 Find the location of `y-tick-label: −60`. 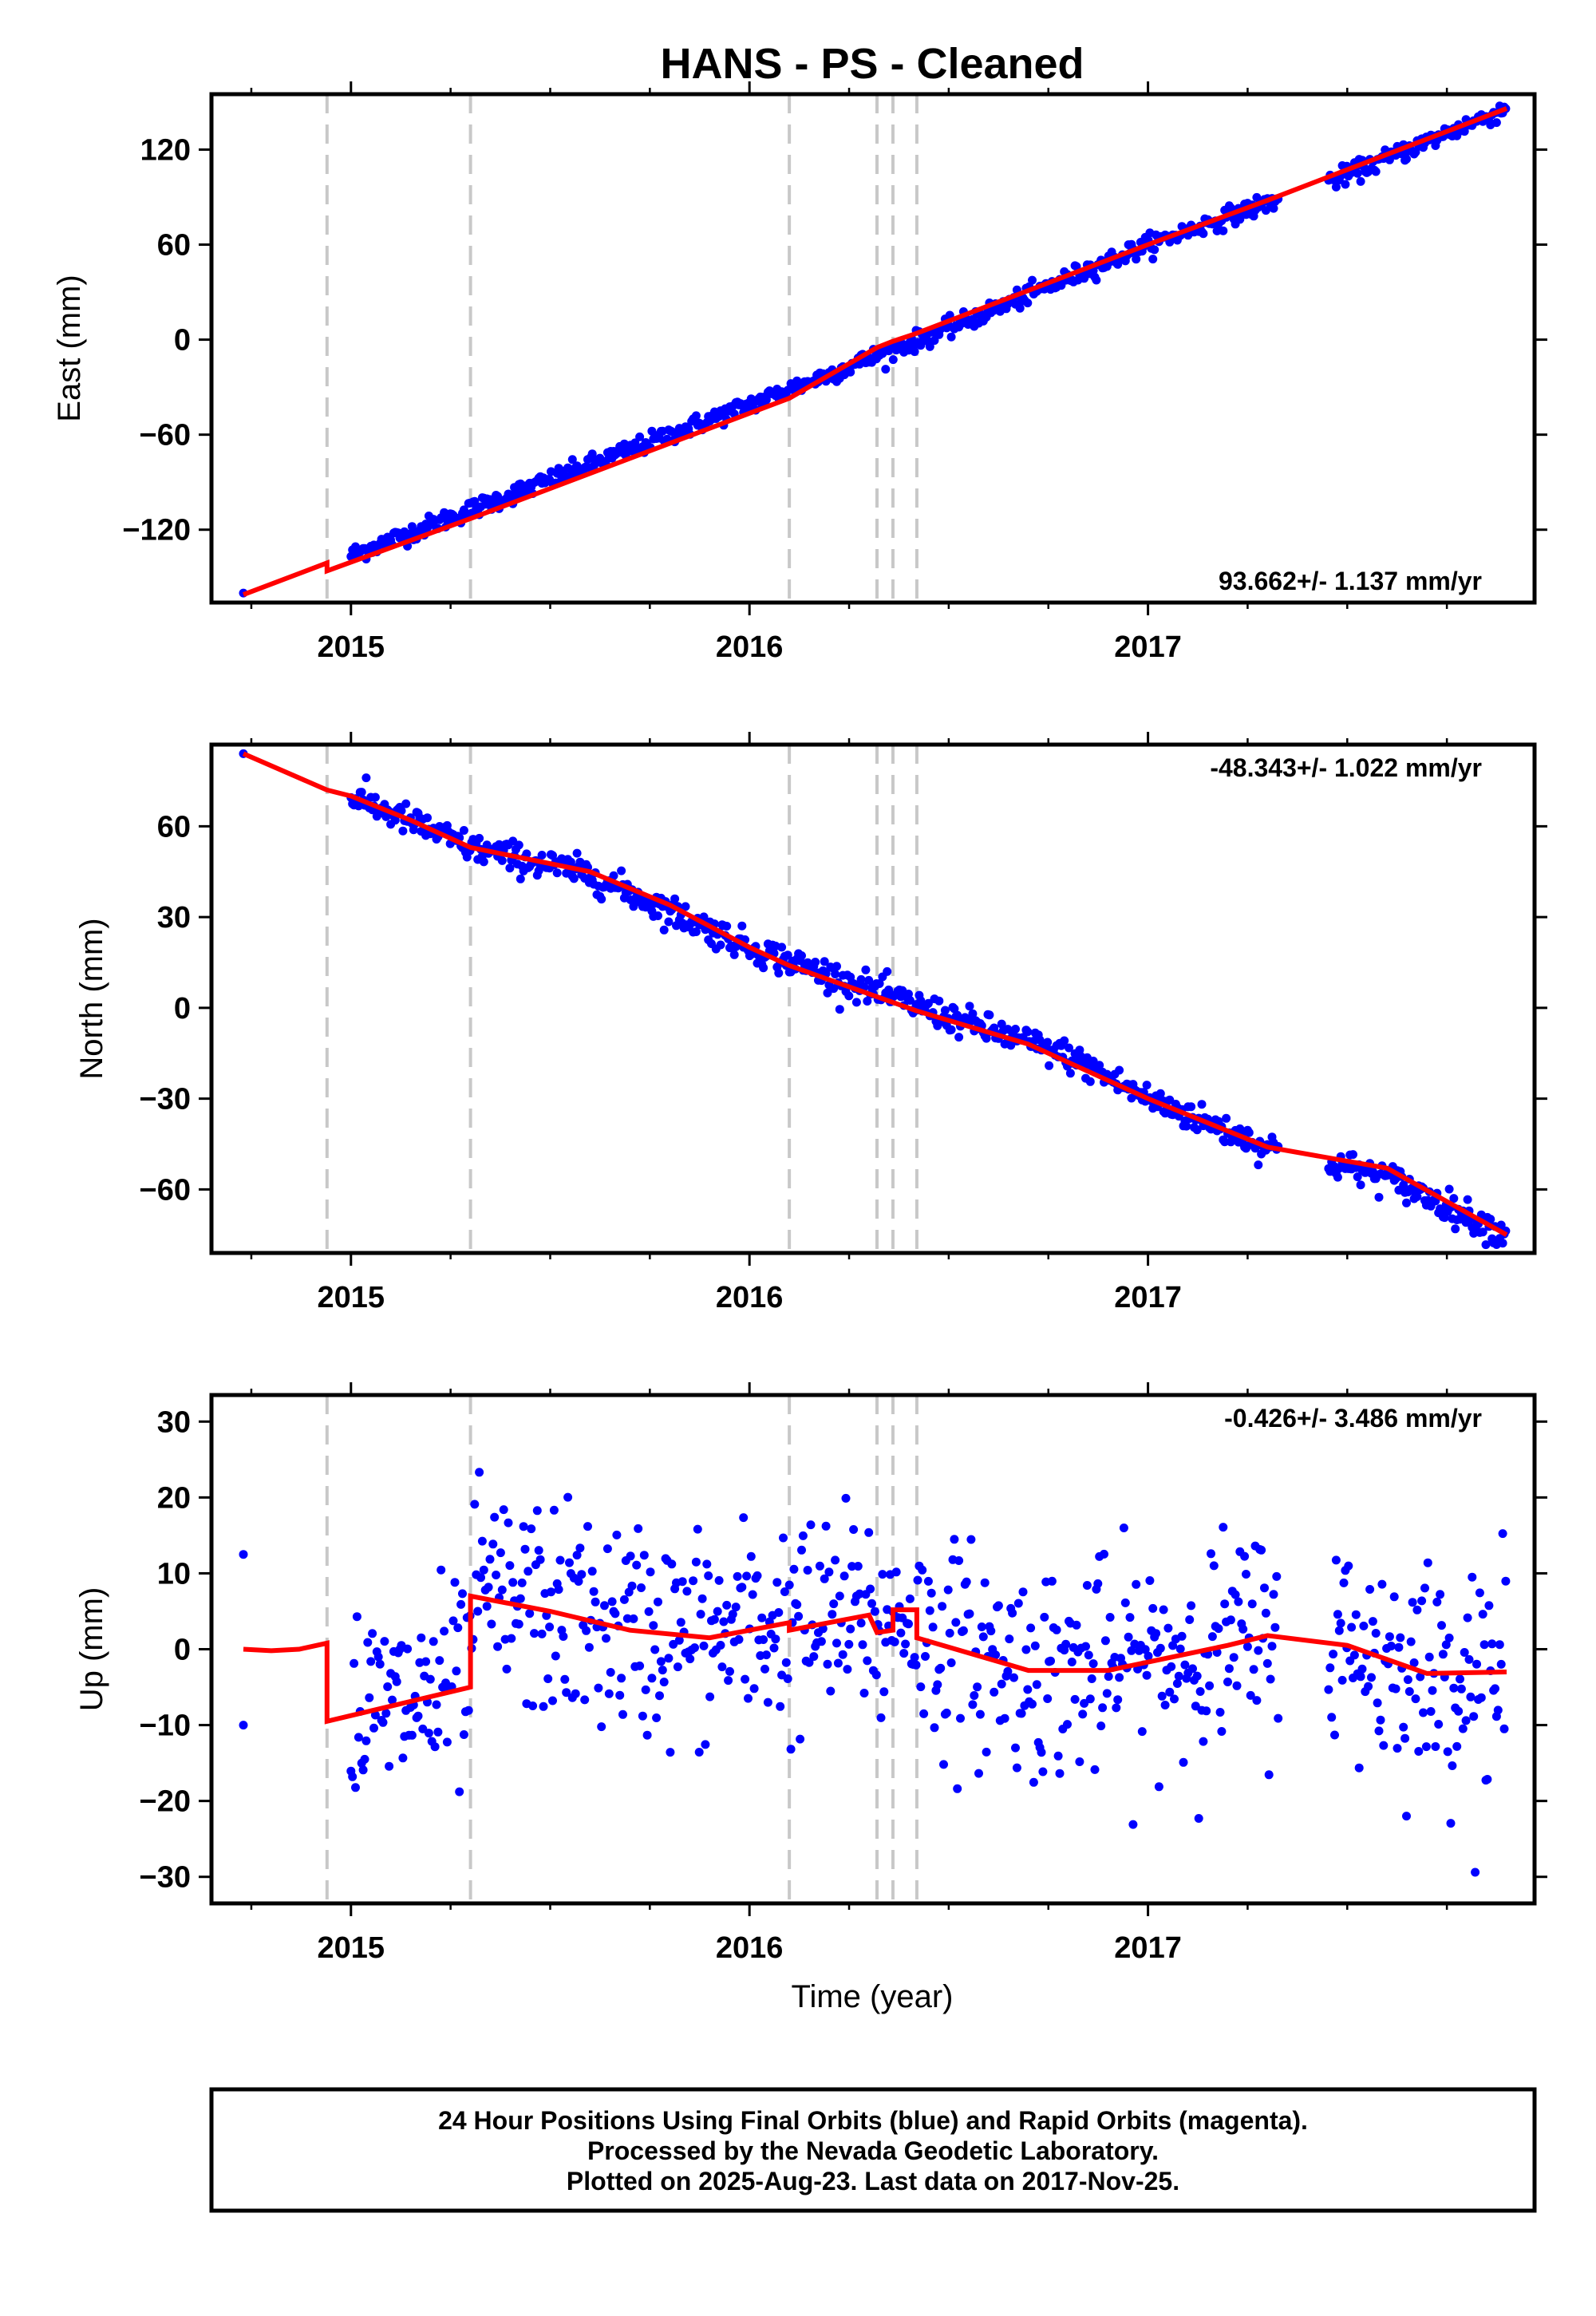

y-tick-label: −60 is located at coordinates (165, 1190).